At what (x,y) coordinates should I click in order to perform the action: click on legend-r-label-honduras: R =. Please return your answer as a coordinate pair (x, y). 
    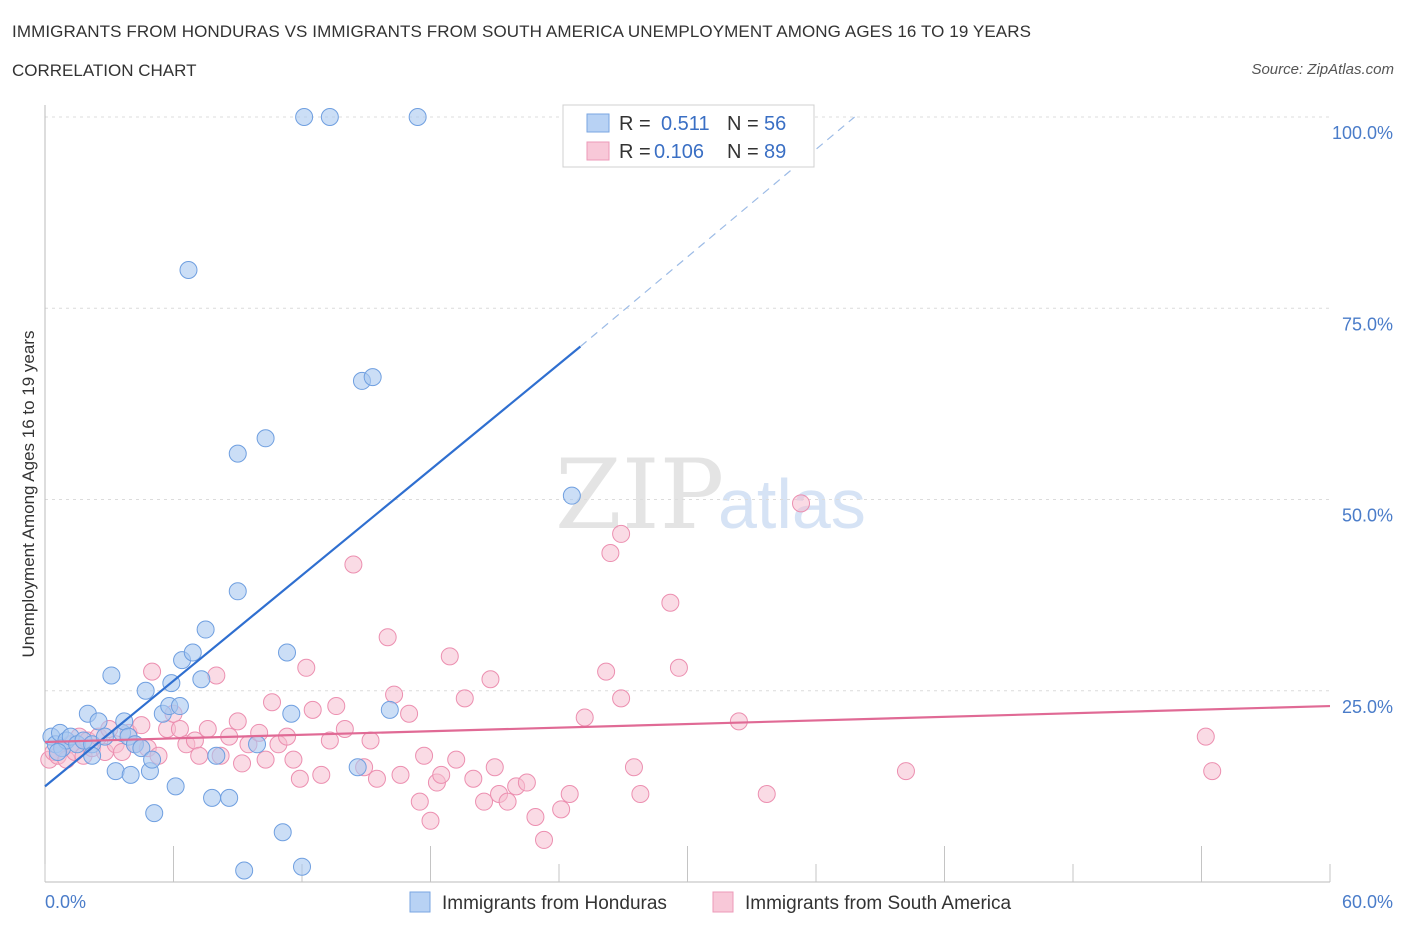
    Looking at the image, I should click on (635, 124).